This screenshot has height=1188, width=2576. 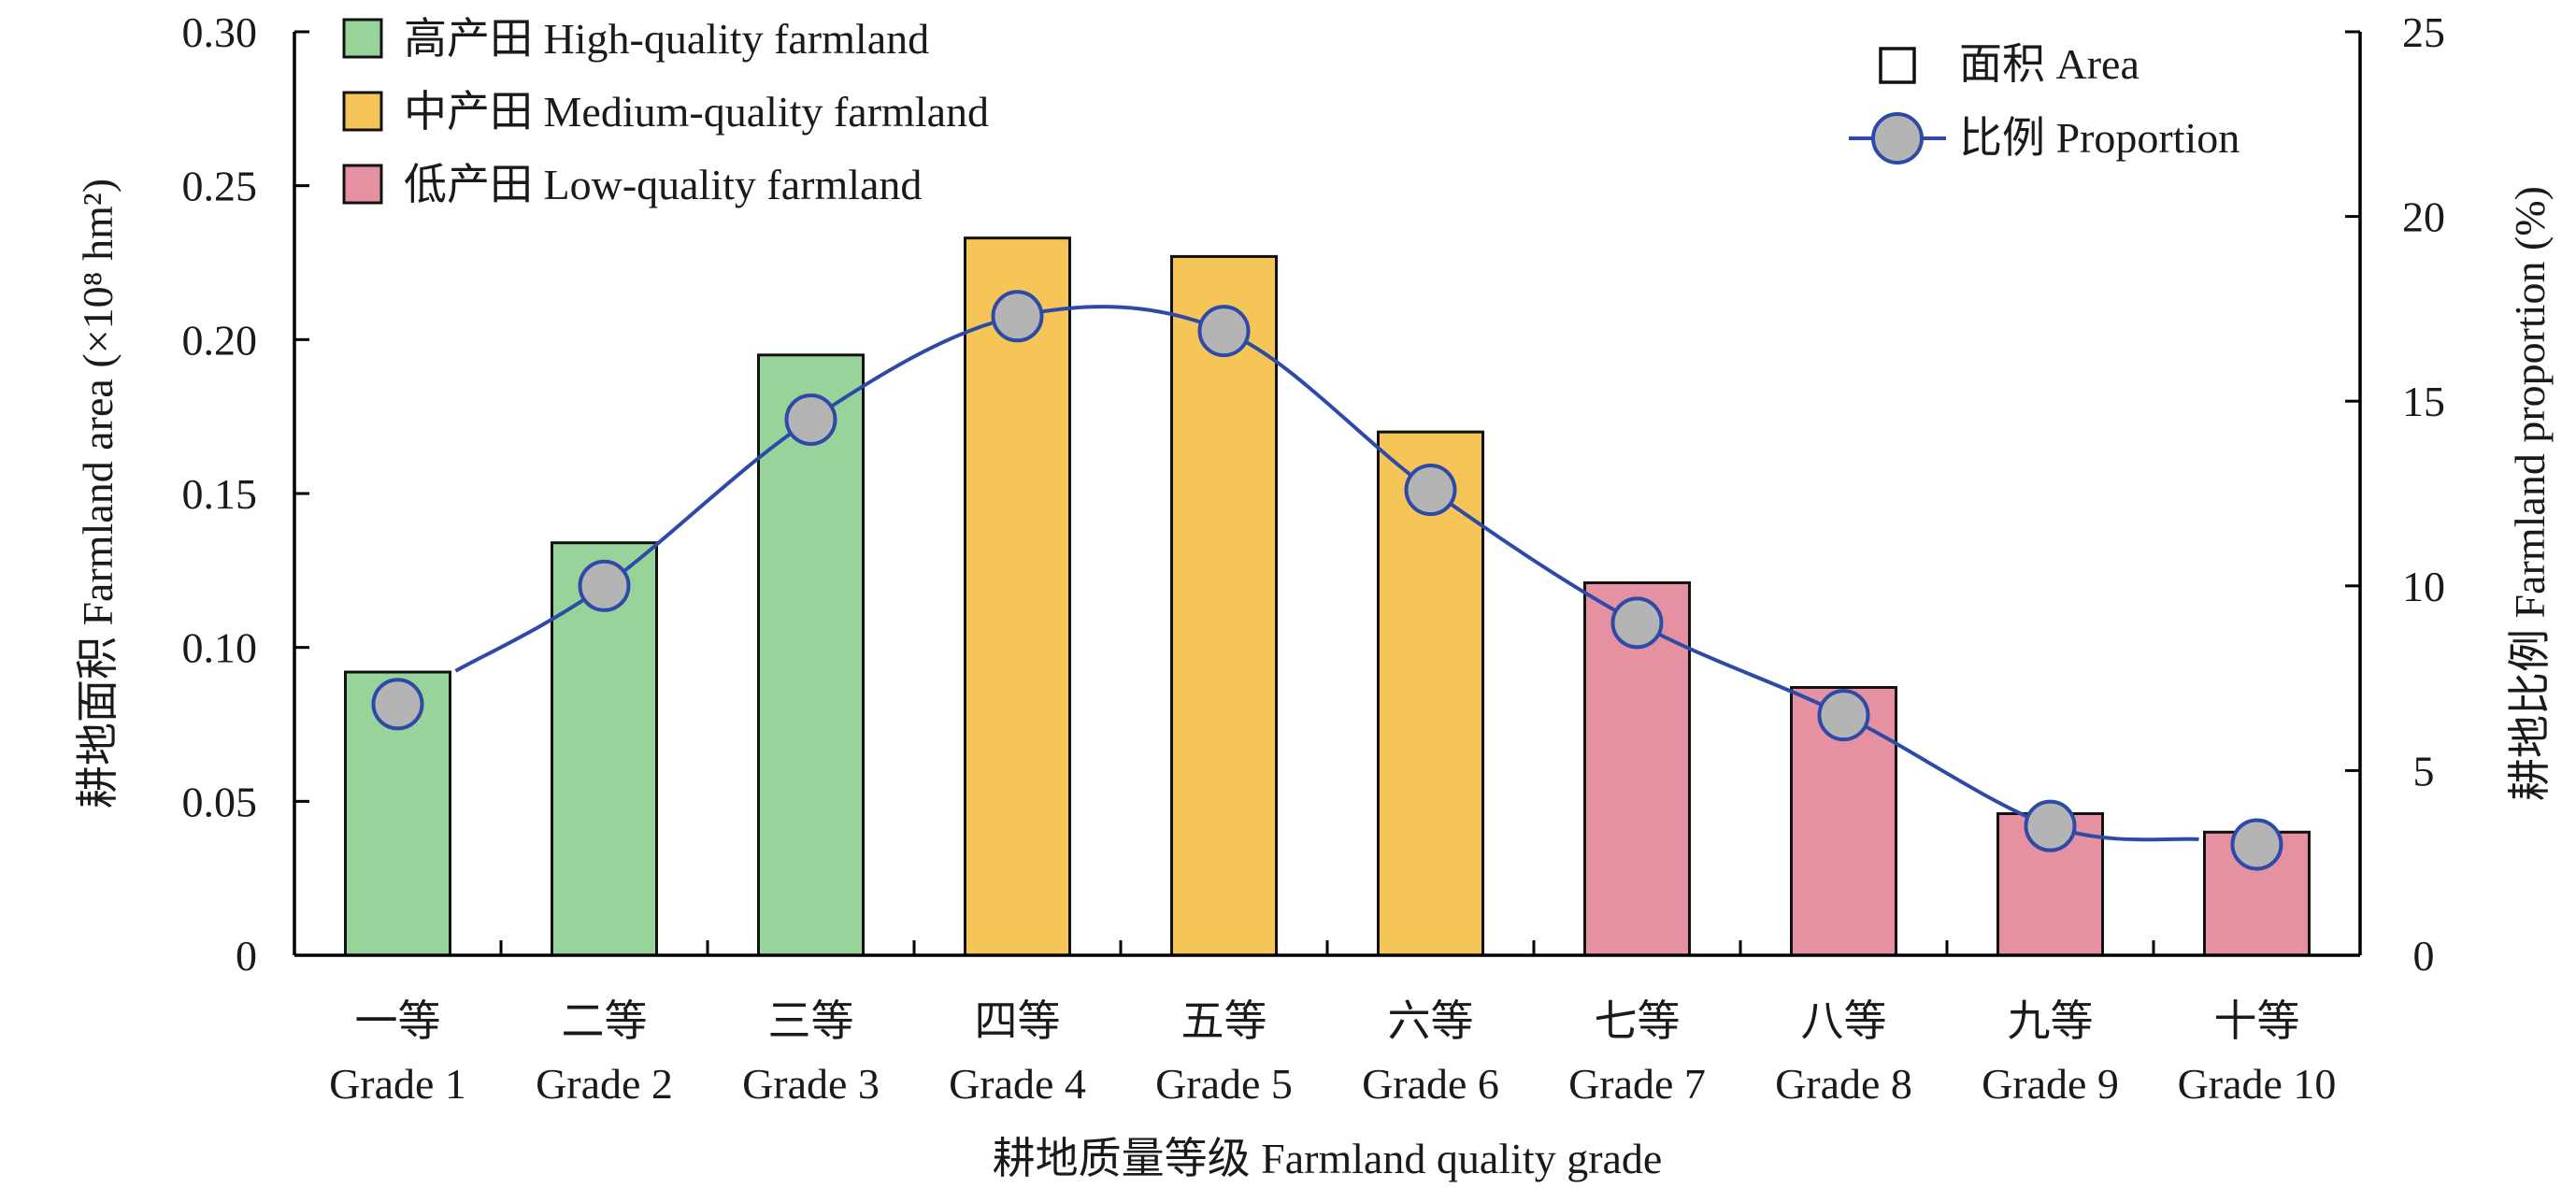 What do you see at coordinates (2423, 586) in the screenshot?
I see `right-tick-label: 10` at bounding box center [2423, 586].